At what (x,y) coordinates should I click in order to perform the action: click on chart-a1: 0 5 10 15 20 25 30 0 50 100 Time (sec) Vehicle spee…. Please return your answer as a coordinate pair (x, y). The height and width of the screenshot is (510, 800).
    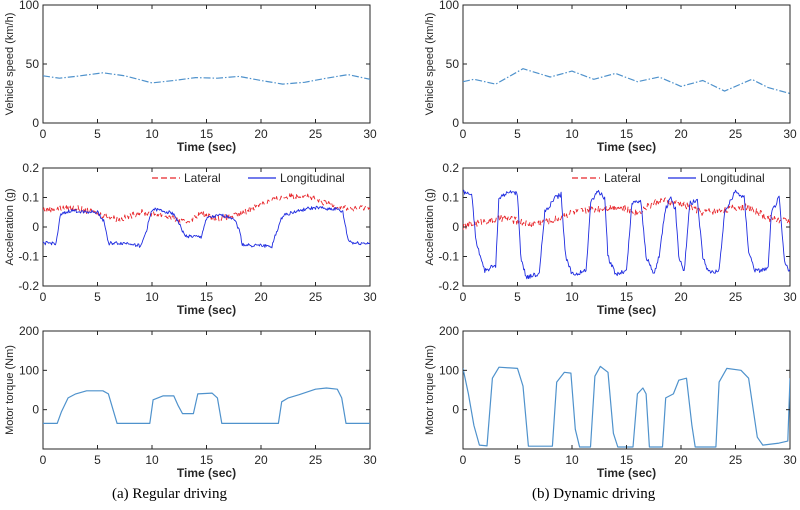
    Looking at the image, I should click on (190, 77).